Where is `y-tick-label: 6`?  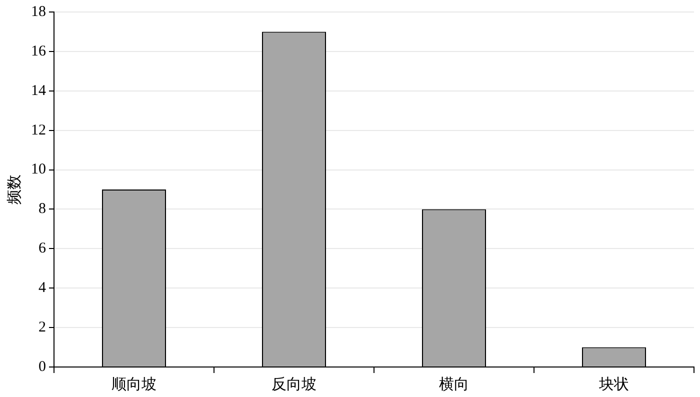 y-tick-label: 6 is located at coordinates (42, 248).